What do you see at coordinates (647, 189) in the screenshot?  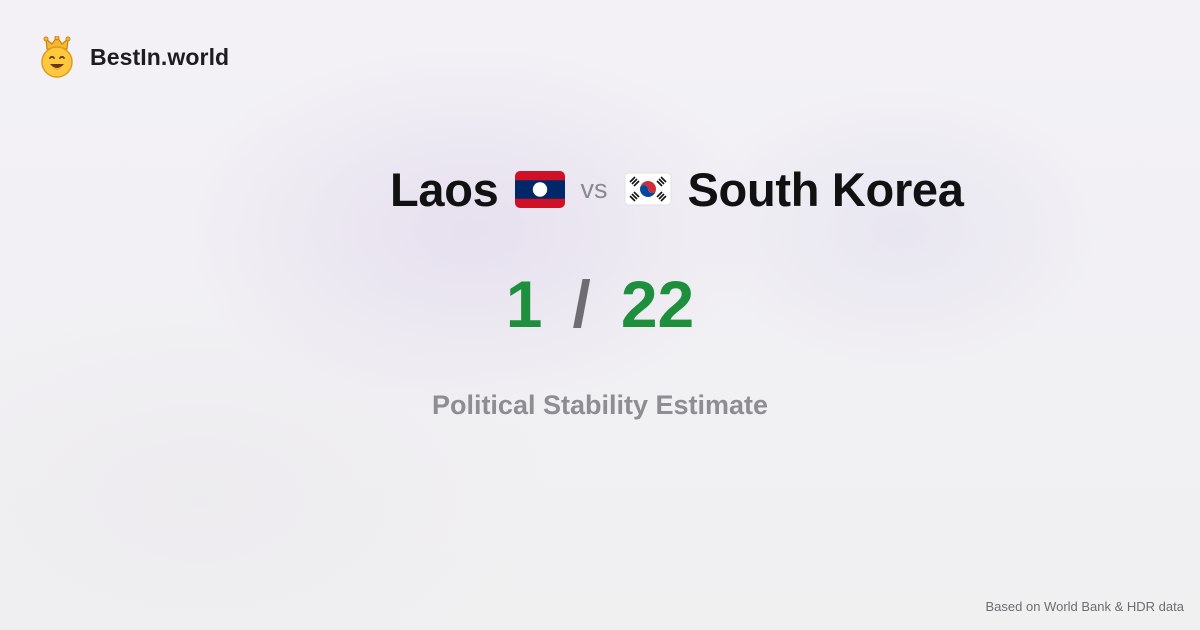 I see `south-korea-flag-icon` at bounding box center [647, 189].